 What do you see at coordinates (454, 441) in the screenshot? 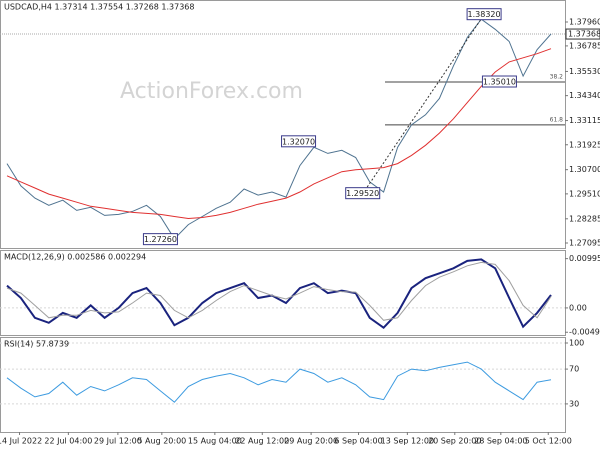
I see `x-tick-label: 20 Sep 20:00` at bounding box center [454, 441].